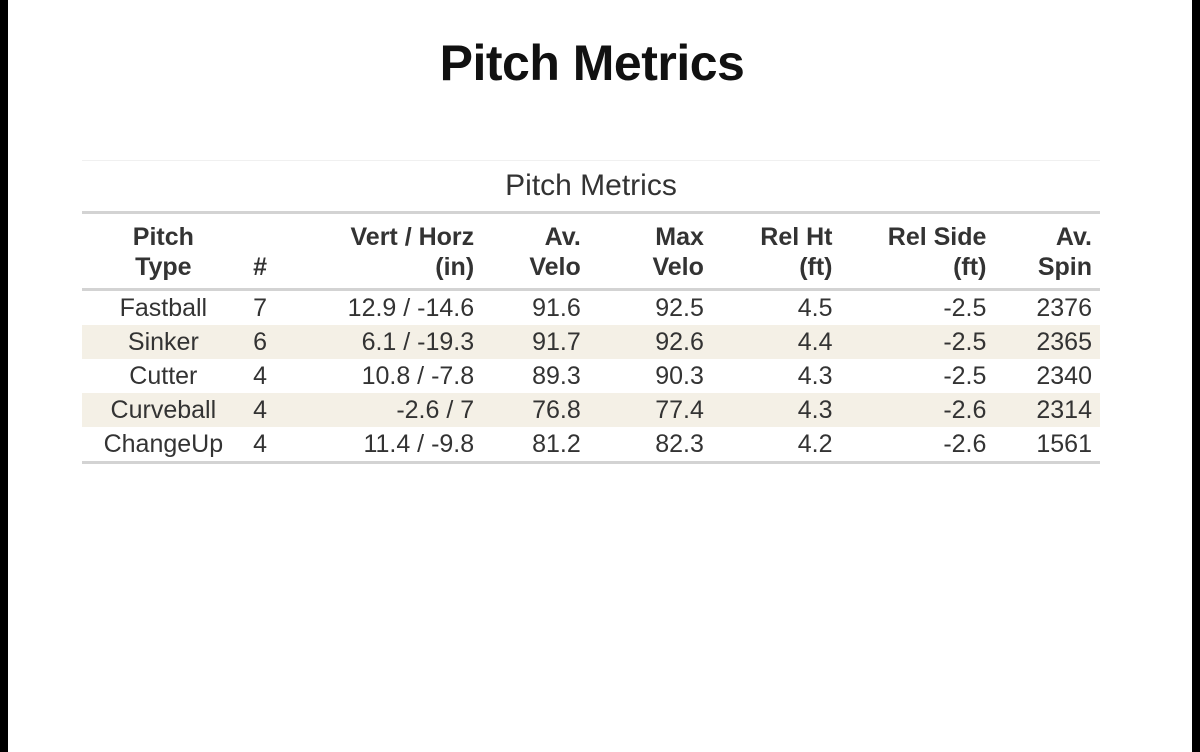  What do you see at coordinates (163, 410) in the screenshot?
I see `cell-pitch-type: Curveball` at bounding box center [163, 410].